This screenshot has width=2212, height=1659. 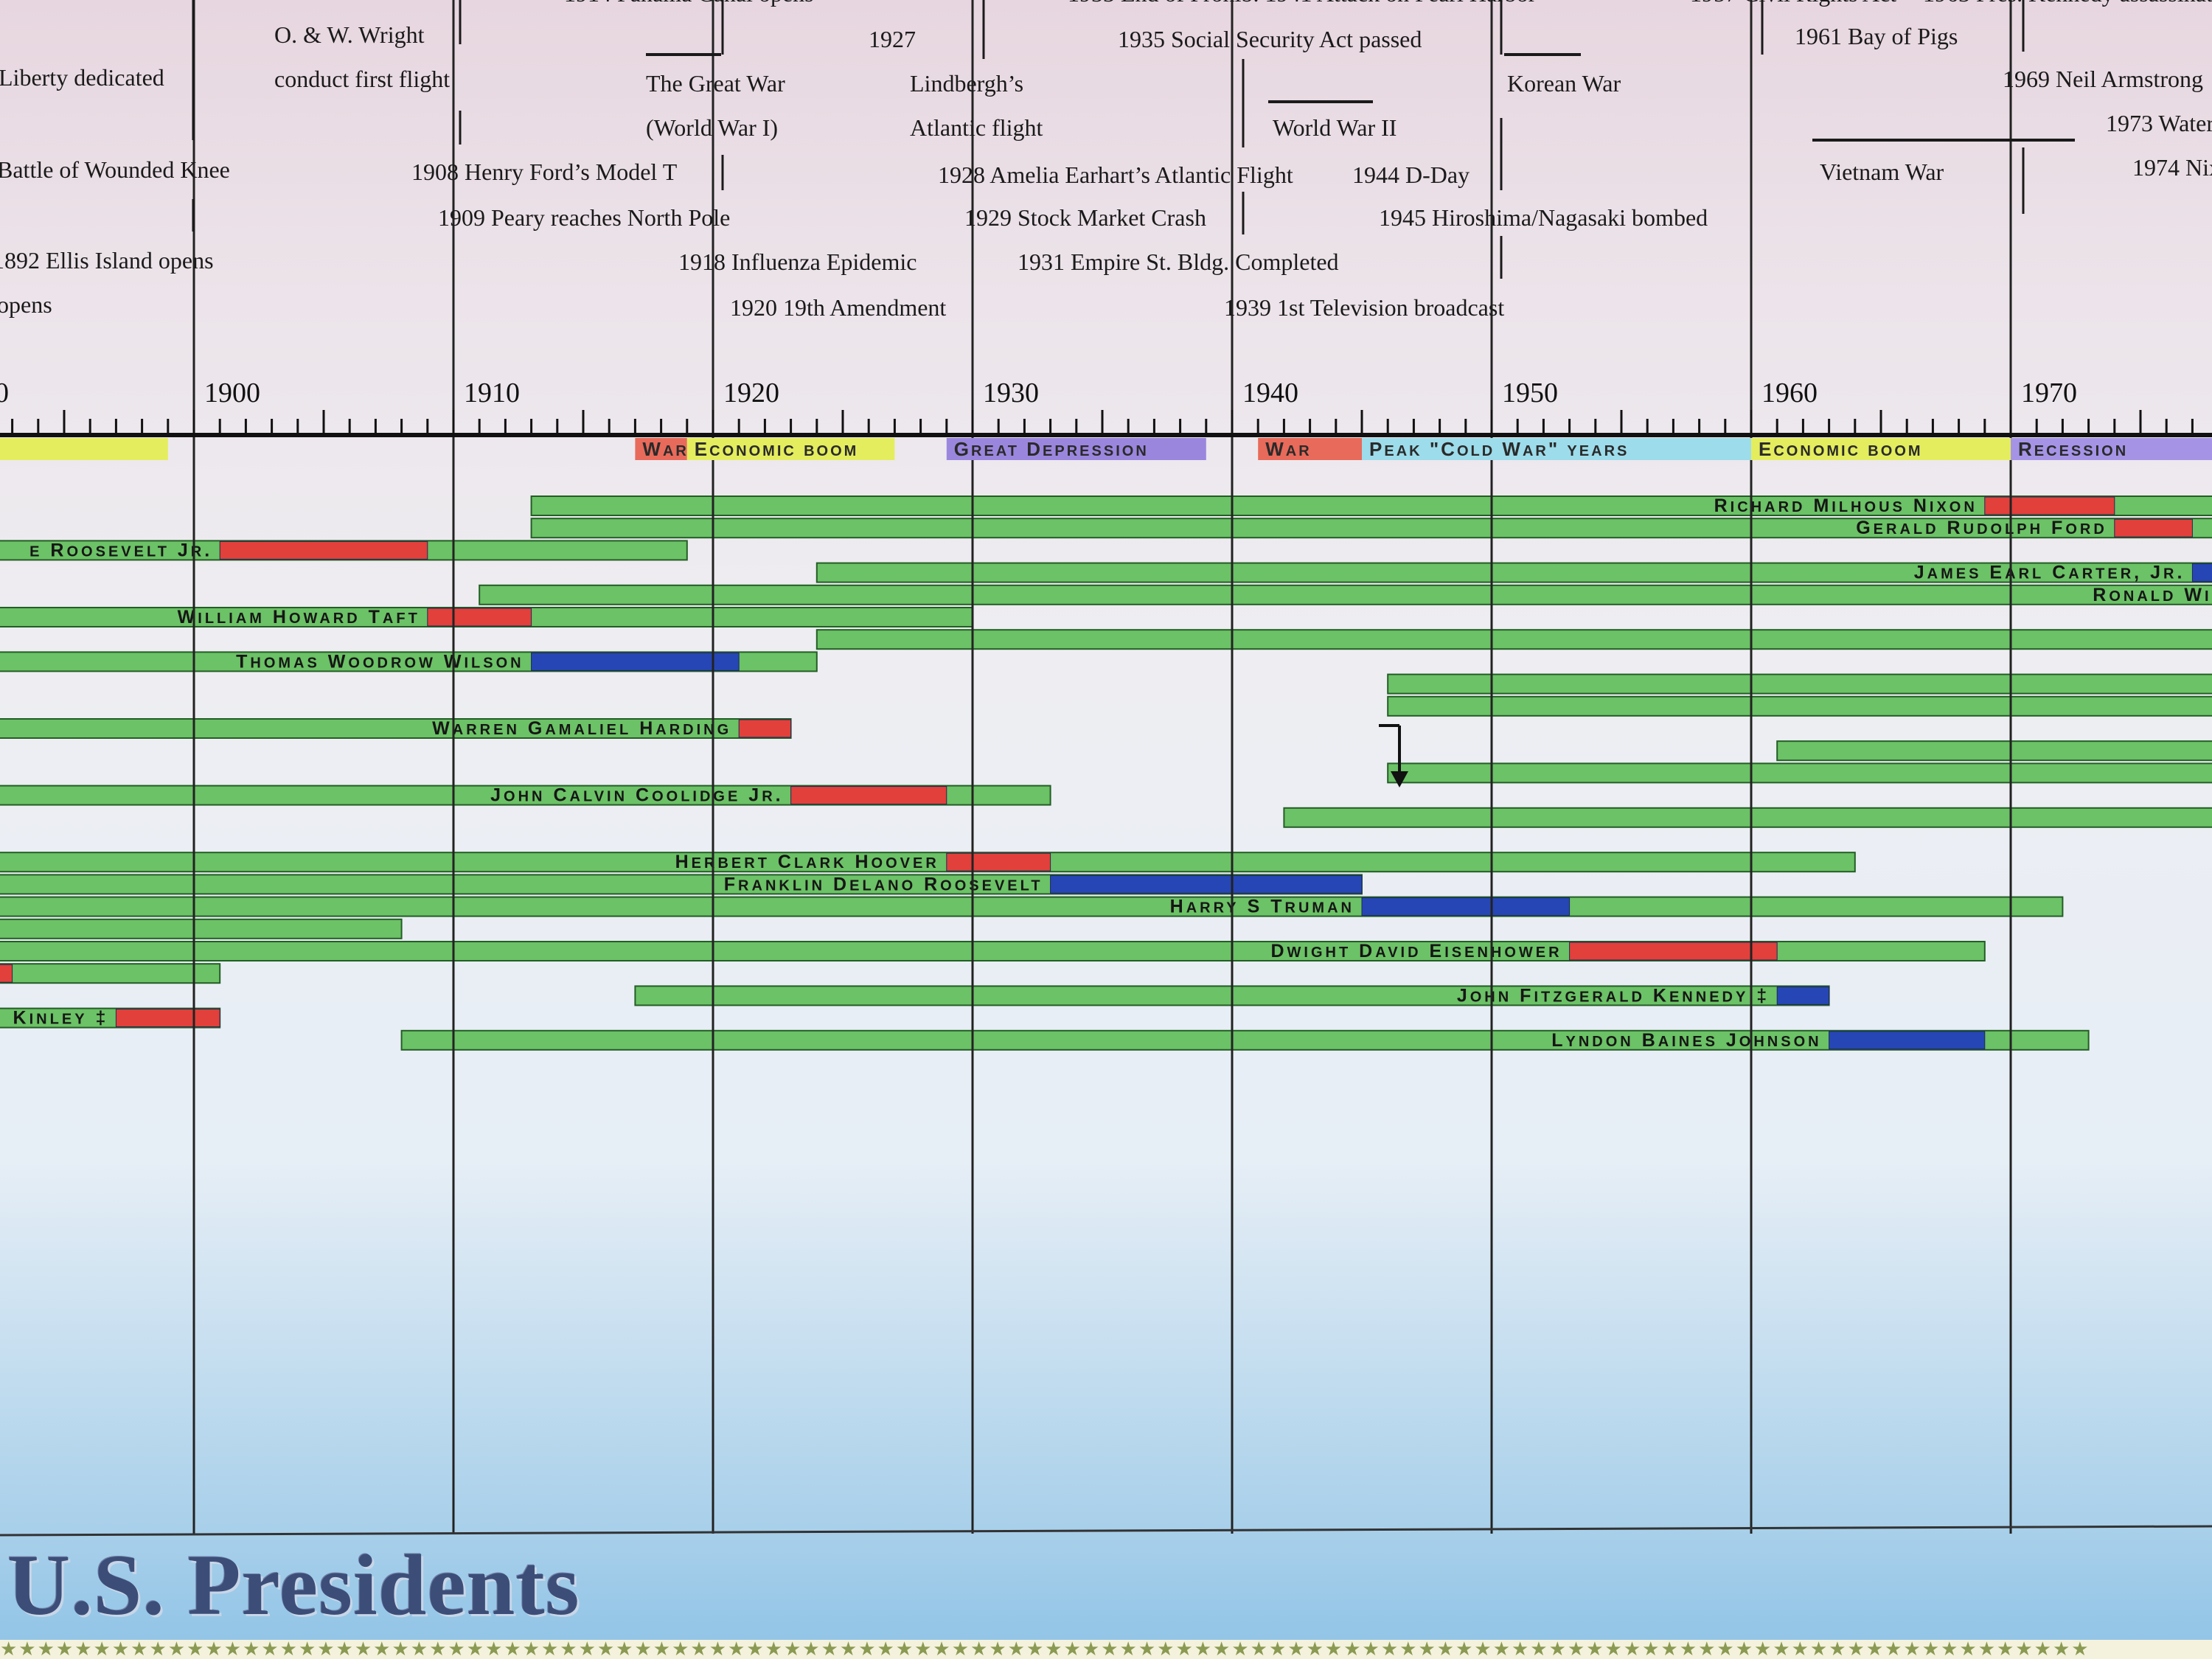 I want to click on era-label: GREAT DEPRESSION, so click(x=1051, y=449).